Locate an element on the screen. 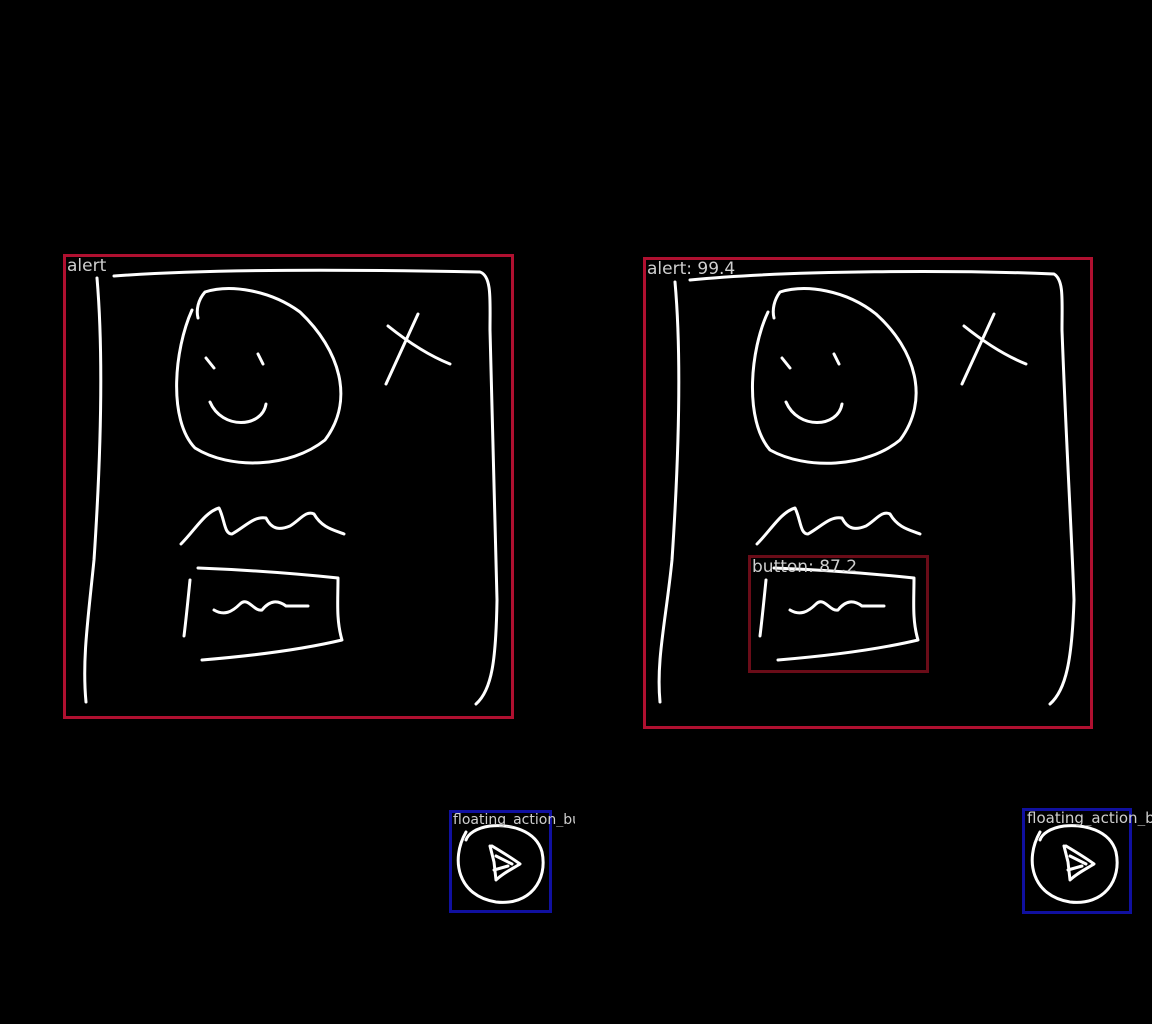 The width and height of the screenshot is (1152, 1024). right-smiley-mouth is located at coordinates (814, 412).